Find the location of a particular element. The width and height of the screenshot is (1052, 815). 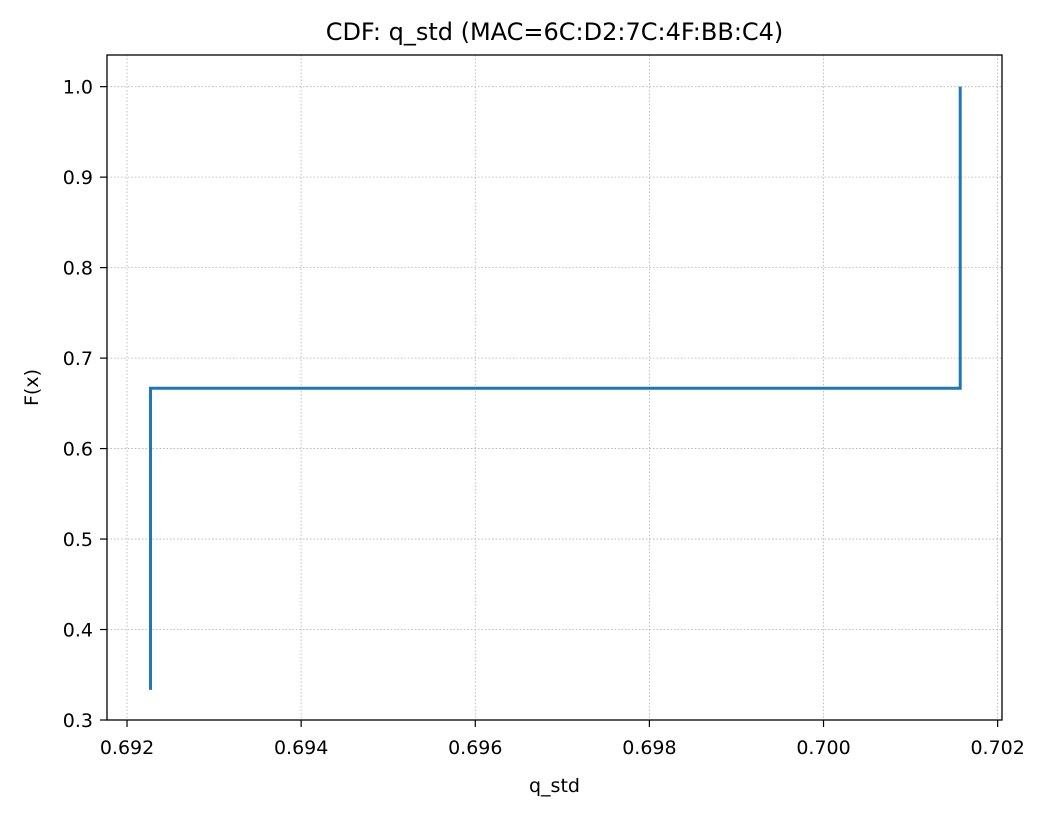

x-tick-label: 0.692 is located at coordinates (127, 748).